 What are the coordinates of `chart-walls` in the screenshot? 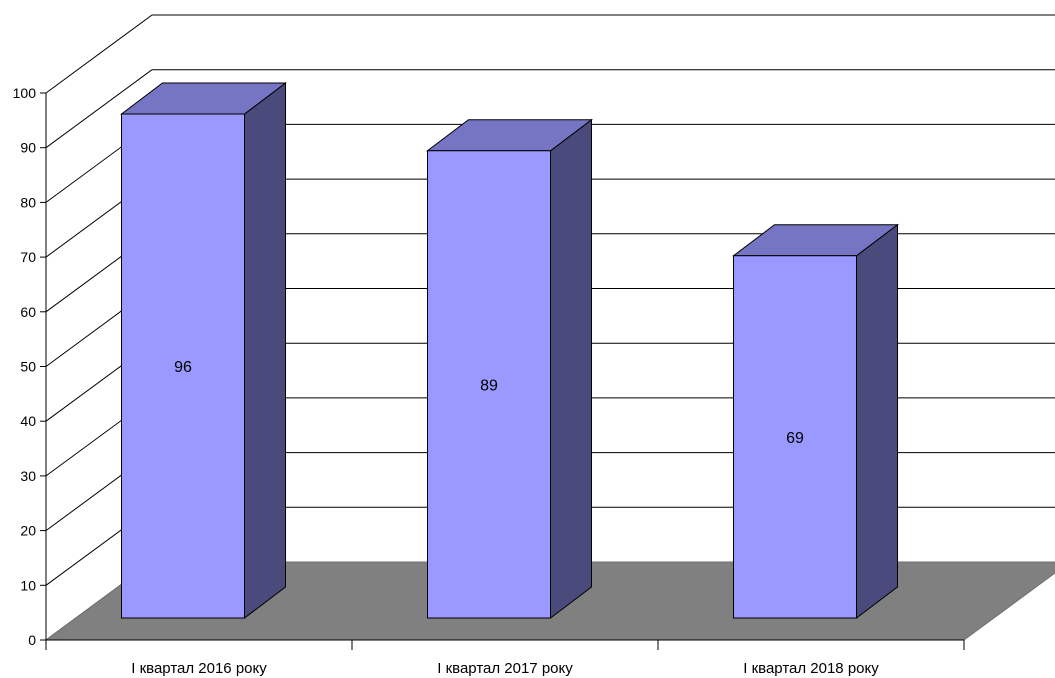 It's located at (550, 54).